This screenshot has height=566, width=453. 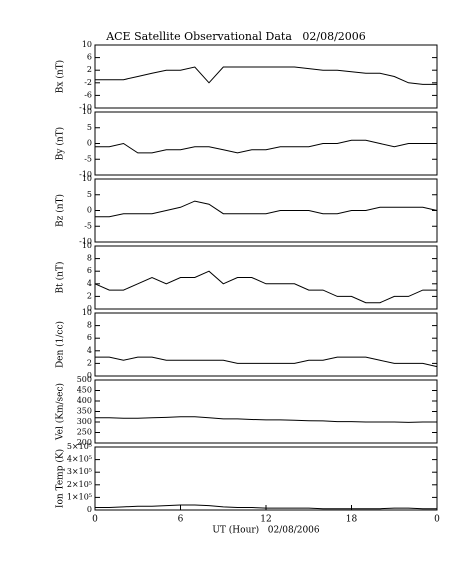 What do you see at coordinates (79, 471) in the screenshot?
I see `y-tick-label: 3×10⁵` at bounding box center [79, 471].